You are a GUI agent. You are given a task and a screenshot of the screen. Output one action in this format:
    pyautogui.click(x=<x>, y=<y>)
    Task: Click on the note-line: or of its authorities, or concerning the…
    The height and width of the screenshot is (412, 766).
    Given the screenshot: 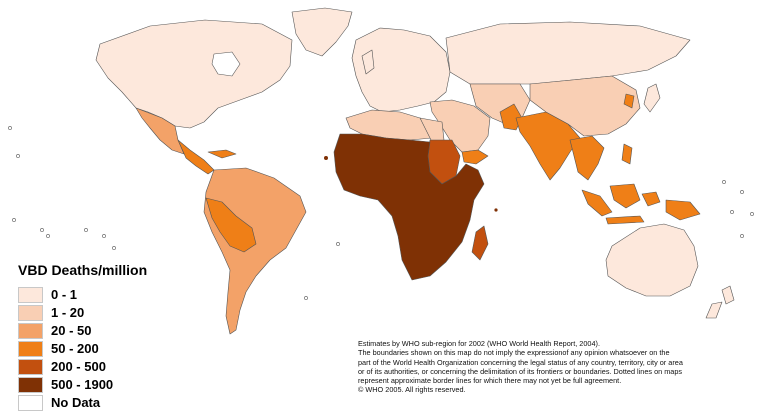 What is the action you would take?
    pyautogui.click(x=520, y=371)
    